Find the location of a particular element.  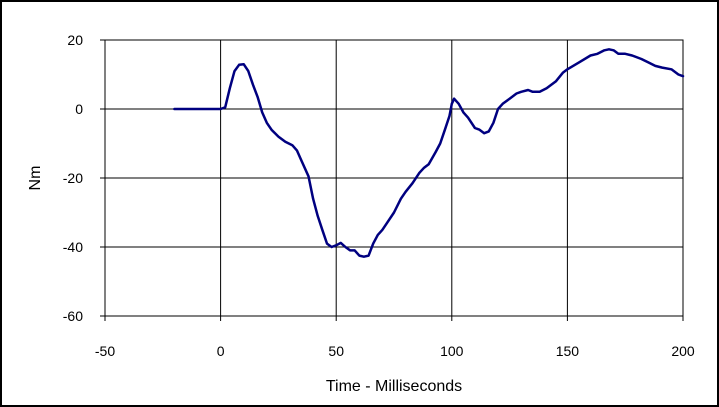

x-tick-label: 200 is located at coordinates (683, 351).